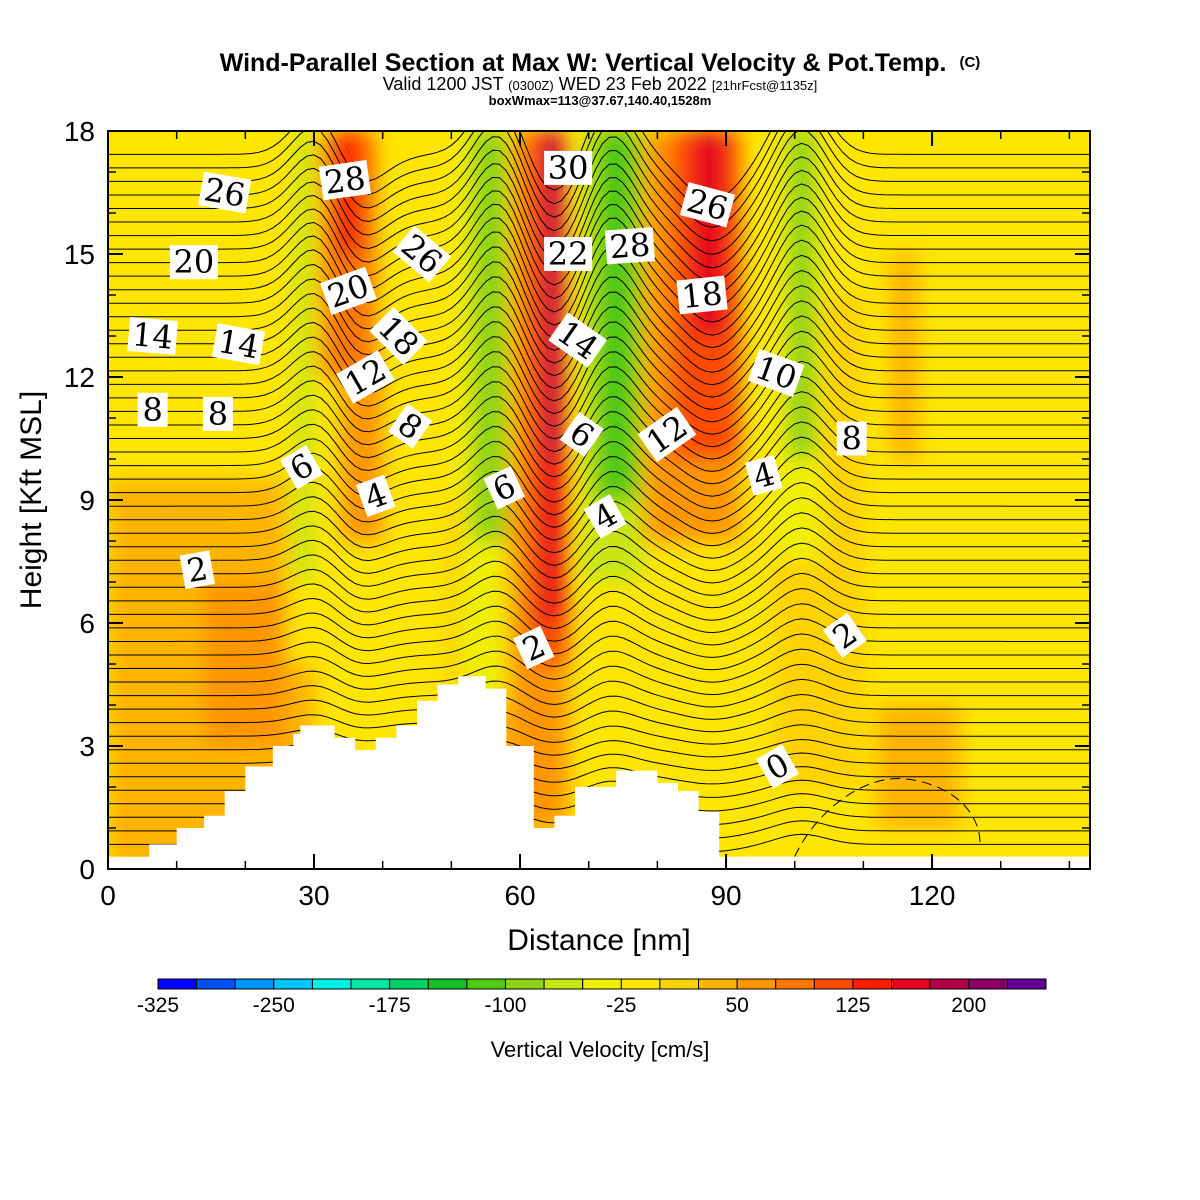 The width and height of the screenshot is (1200, 1200). Describe the element at coordinates (554, 295) in the screenshot. I see `w-band-updraft-2-peak` at that location.